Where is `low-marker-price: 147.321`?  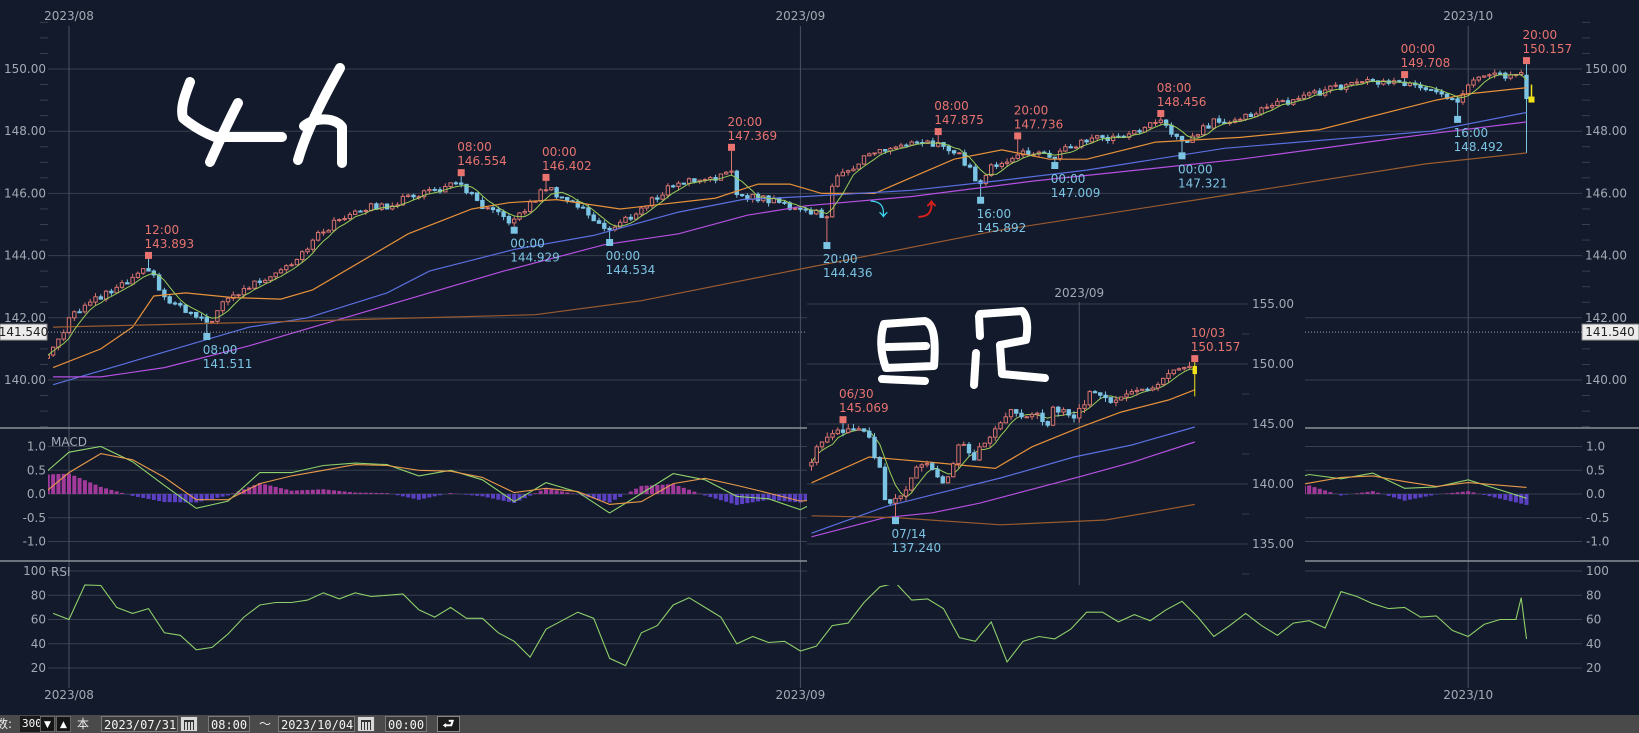
low-marker-price: 147.321 is located at coordinates (1203, 183).